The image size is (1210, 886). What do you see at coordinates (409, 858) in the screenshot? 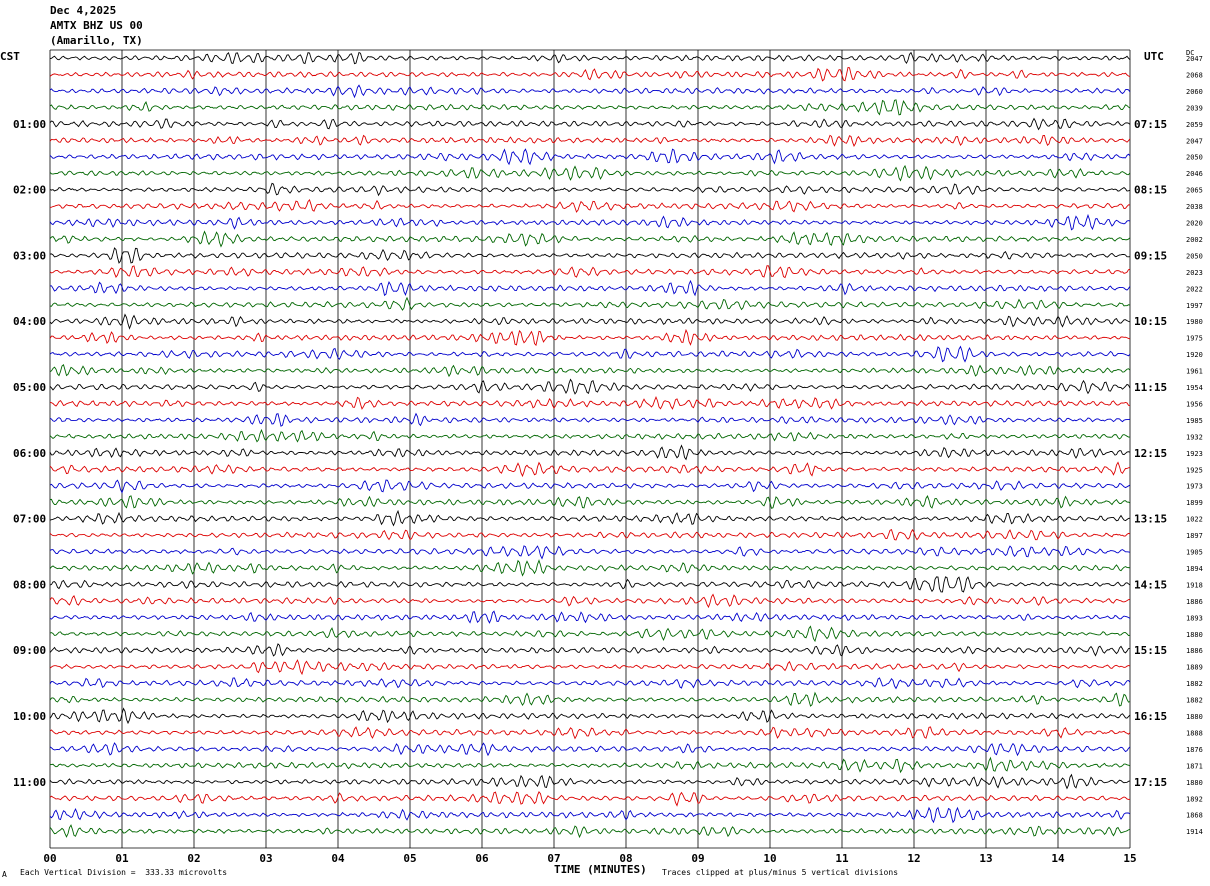
I see `x-tick-label: 05` at bounding box center [409, 858].